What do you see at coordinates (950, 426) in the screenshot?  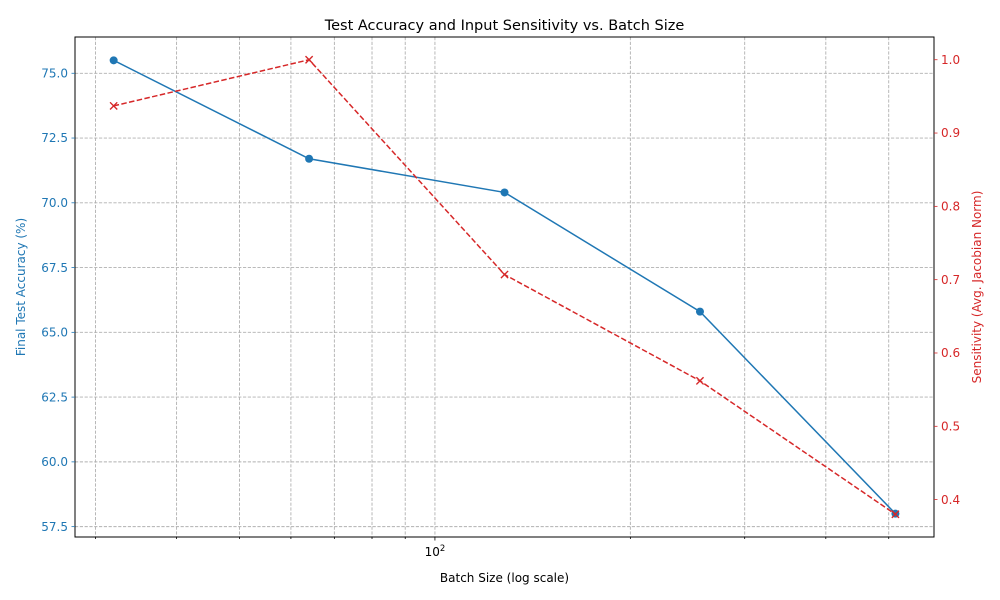 I see `y-right-tick-label: 0.5` at bounding box center [950, 426].